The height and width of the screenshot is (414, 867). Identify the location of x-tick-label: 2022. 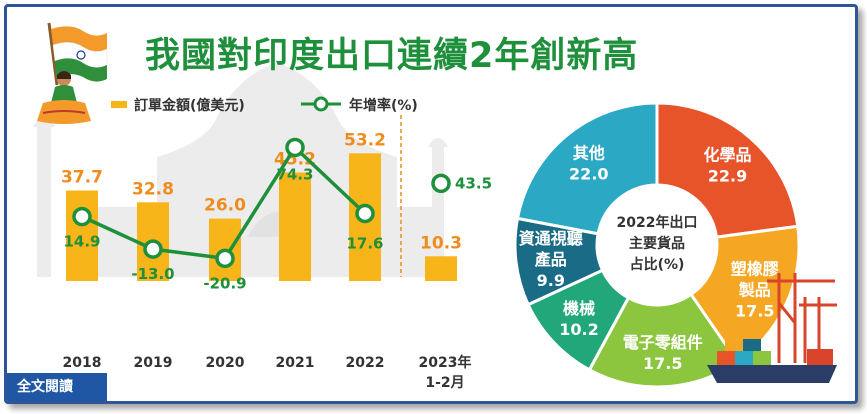
(365, 363).